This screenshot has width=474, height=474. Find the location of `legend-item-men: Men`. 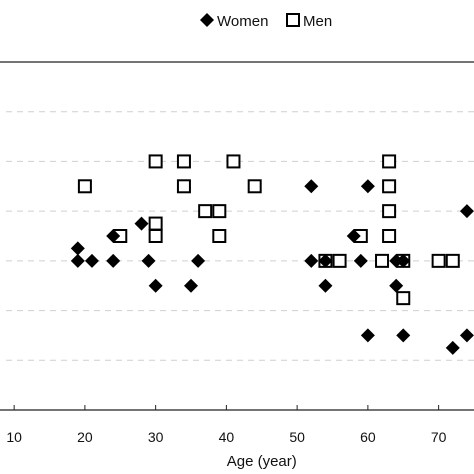

legend-item-men: Men is located at coordinates (309, 21).